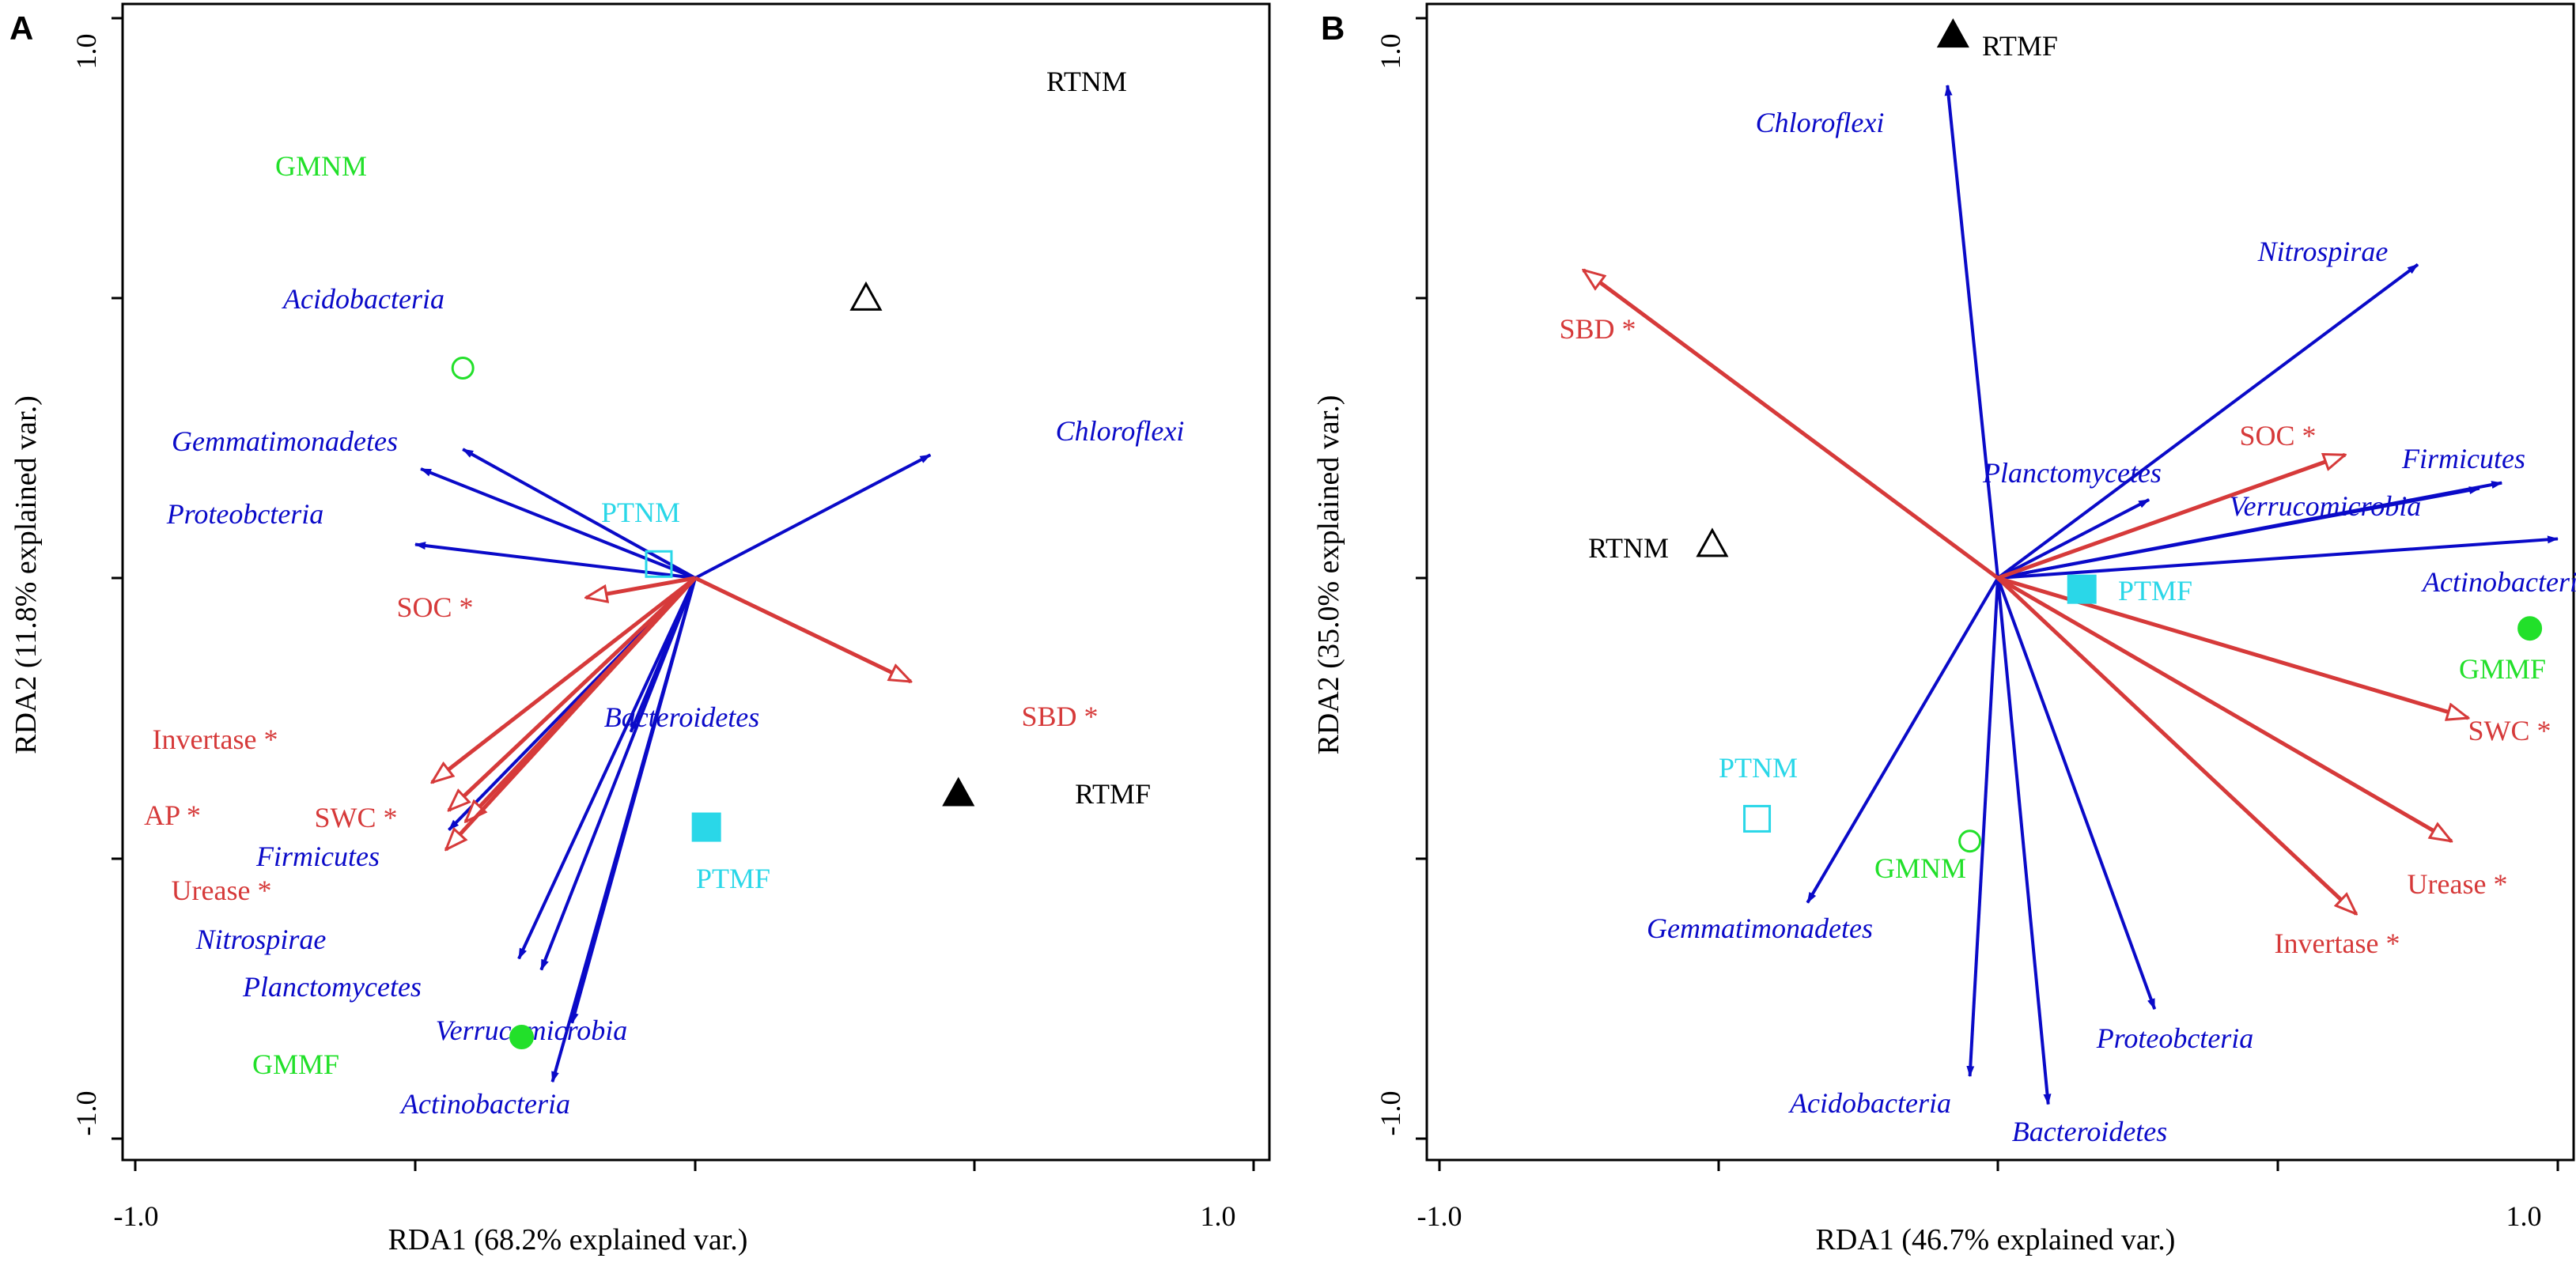 The width and height of the screenshot is (2576, 1262). What do you see at coordinates (1333, 28) in the screenshot?
I see `panel-letter: B` at bounding box center [1333, 28].